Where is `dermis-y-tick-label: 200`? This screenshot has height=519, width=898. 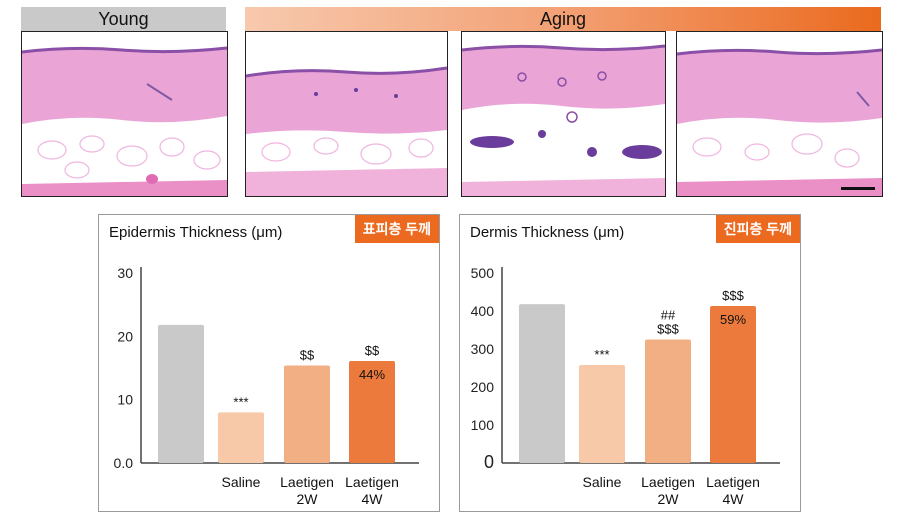 dermis-y-tick-label: 200 is located at coordinates (483, 387).